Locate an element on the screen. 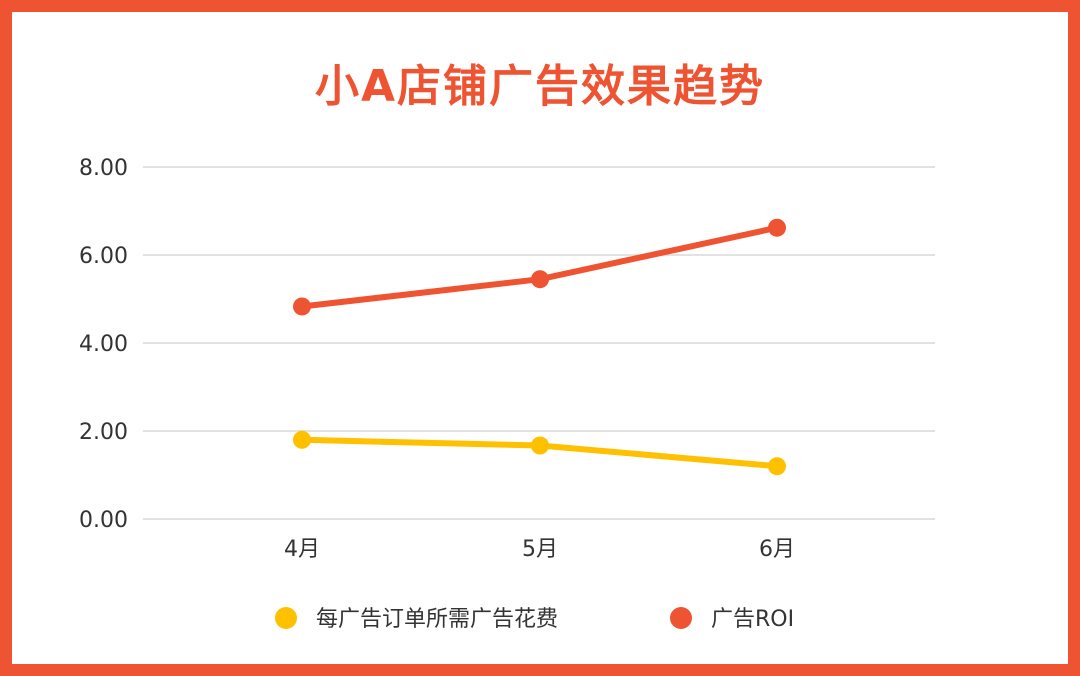 This screenshot has height=676, width=1080. legend-label: 广告ROI is located at coordinates (752, 619).